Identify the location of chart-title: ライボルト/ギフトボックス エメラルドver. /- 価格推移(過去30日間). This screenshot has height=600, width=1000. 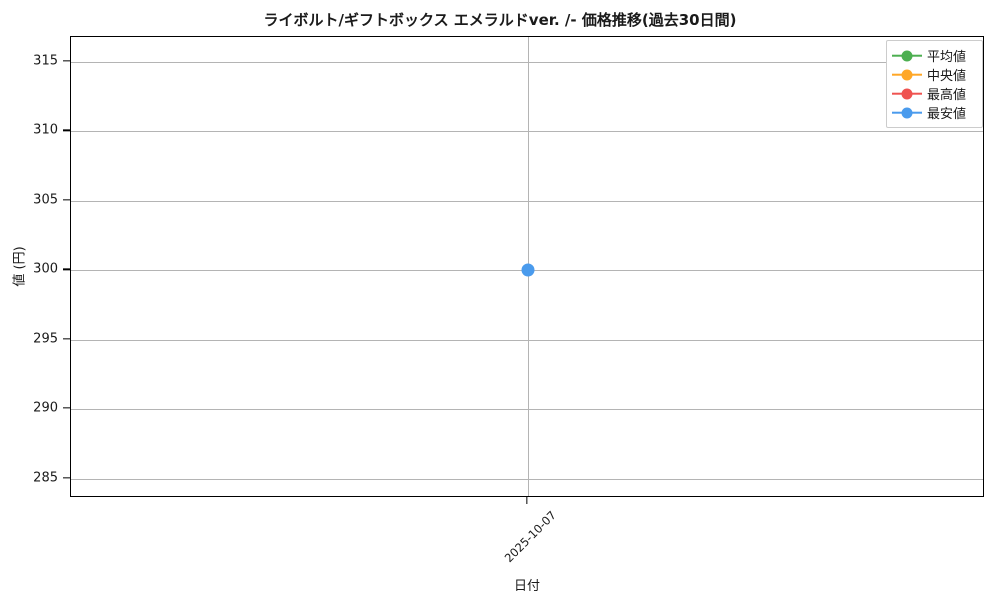
(500, 20).